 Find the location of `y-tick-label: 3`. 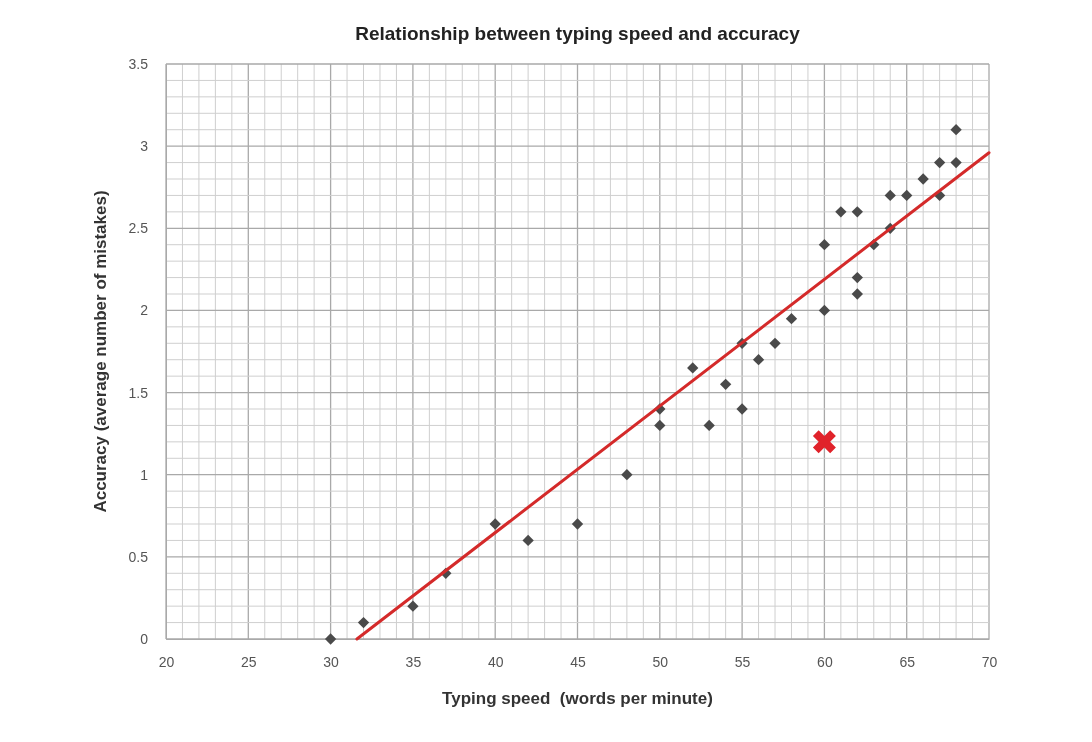

y-tick-label: 3 is located at coordinates (144, 146).